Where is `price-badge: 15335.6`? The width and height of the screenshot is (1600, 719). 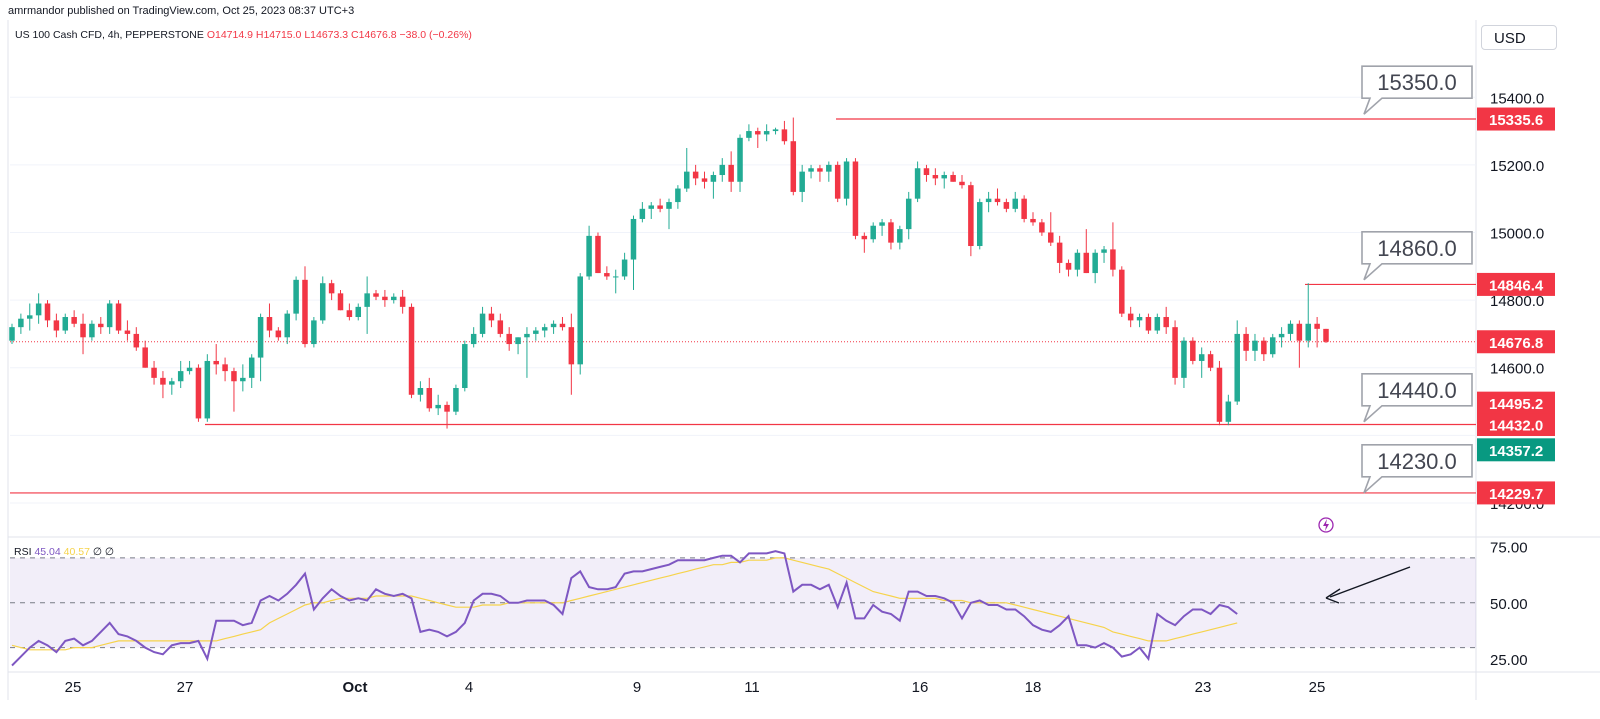
price-badge: 15335.6 is located at coordinates (1516, 119).